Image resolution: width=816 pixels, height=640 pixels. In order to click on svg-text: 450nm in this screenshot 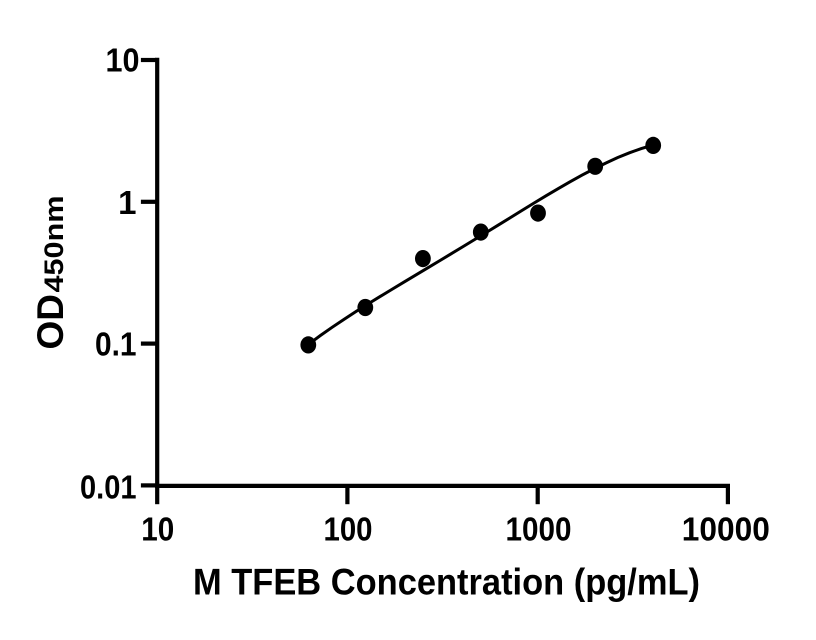, I will do `click(54, 244)`.